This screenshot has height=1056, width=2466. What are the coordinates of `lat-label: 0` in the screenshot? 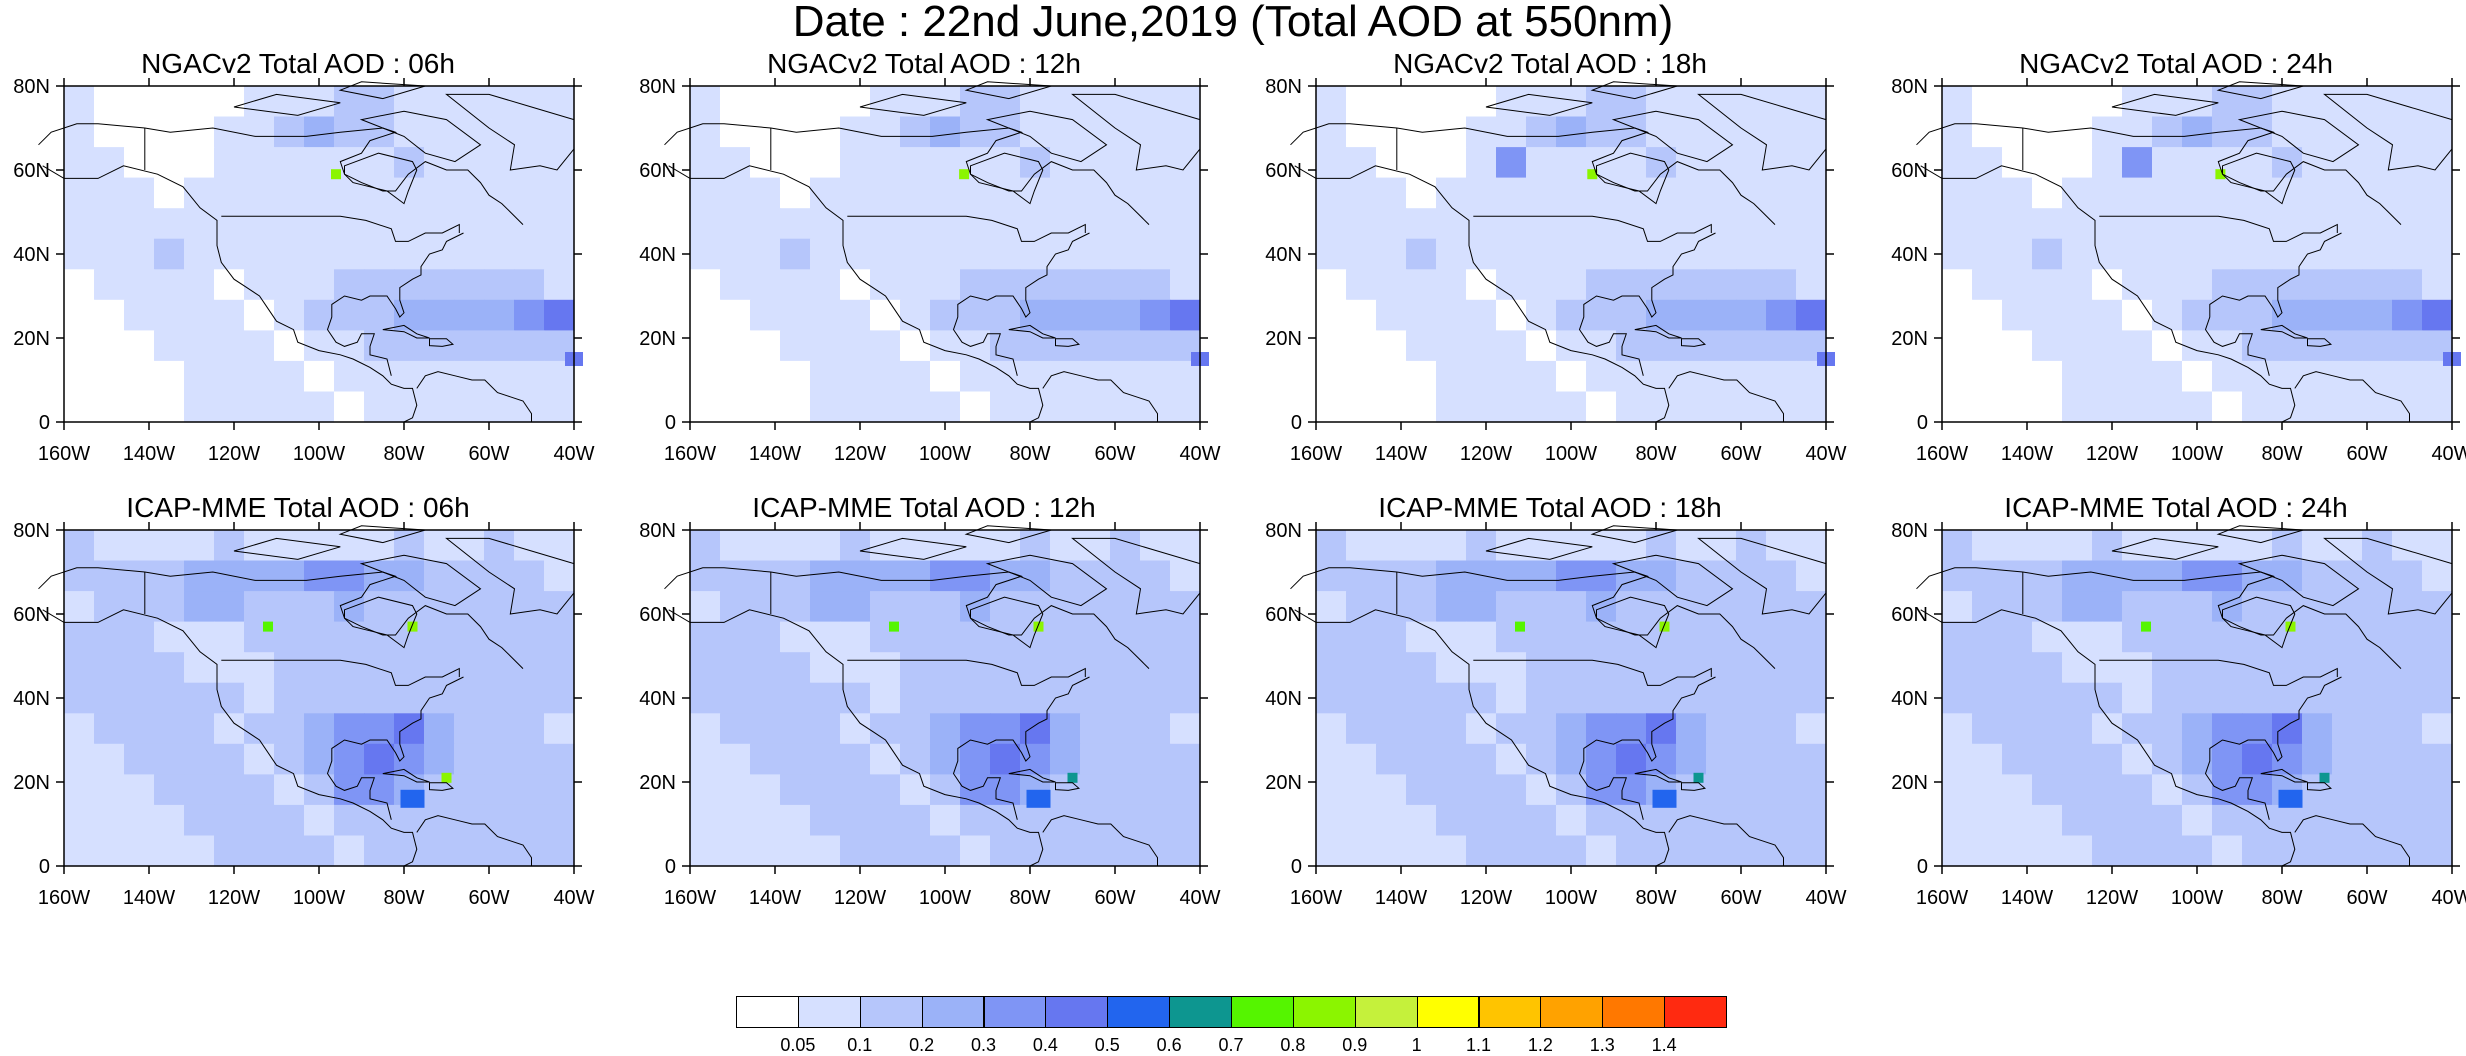 It's located at (1922, 867).